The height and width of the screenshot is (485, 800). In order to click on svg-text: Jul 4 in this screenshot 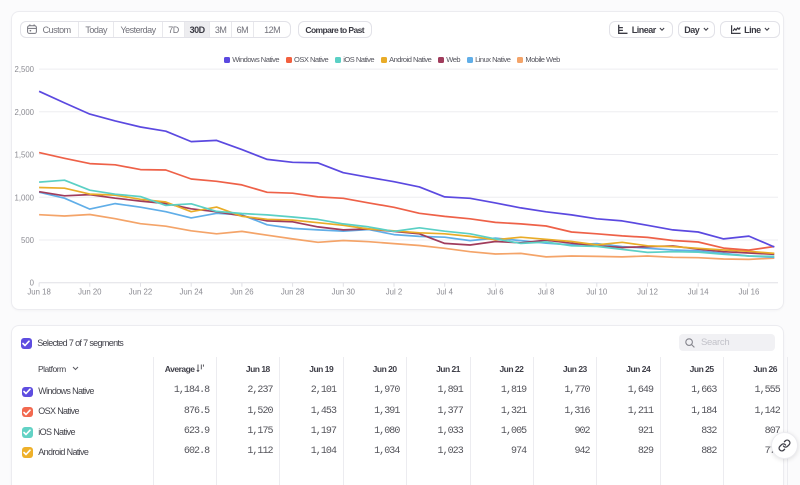, I will do `click(444, 292)`.